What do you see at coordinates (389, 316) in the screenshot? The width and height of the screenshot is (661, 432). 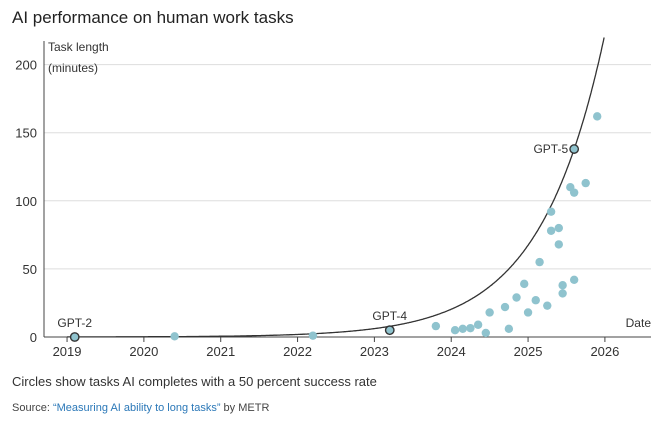 I see `highlight-label-gpt-4: GPT-4` at bounding box center [389, 316].